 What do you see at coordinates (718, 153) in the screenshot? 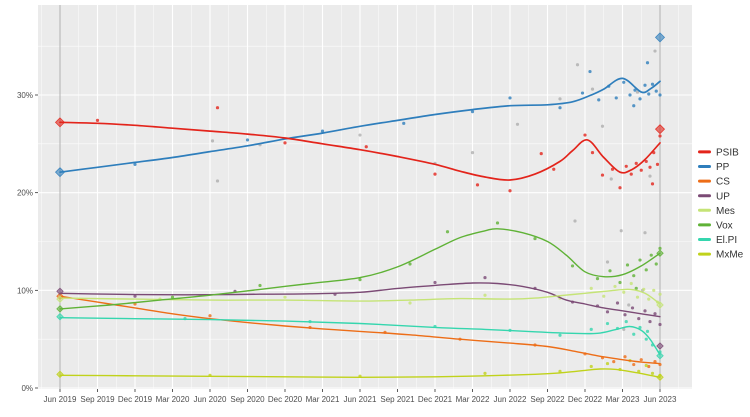
I see `legend-item-PSIB: PSIB` at bounding box center [718, 153].